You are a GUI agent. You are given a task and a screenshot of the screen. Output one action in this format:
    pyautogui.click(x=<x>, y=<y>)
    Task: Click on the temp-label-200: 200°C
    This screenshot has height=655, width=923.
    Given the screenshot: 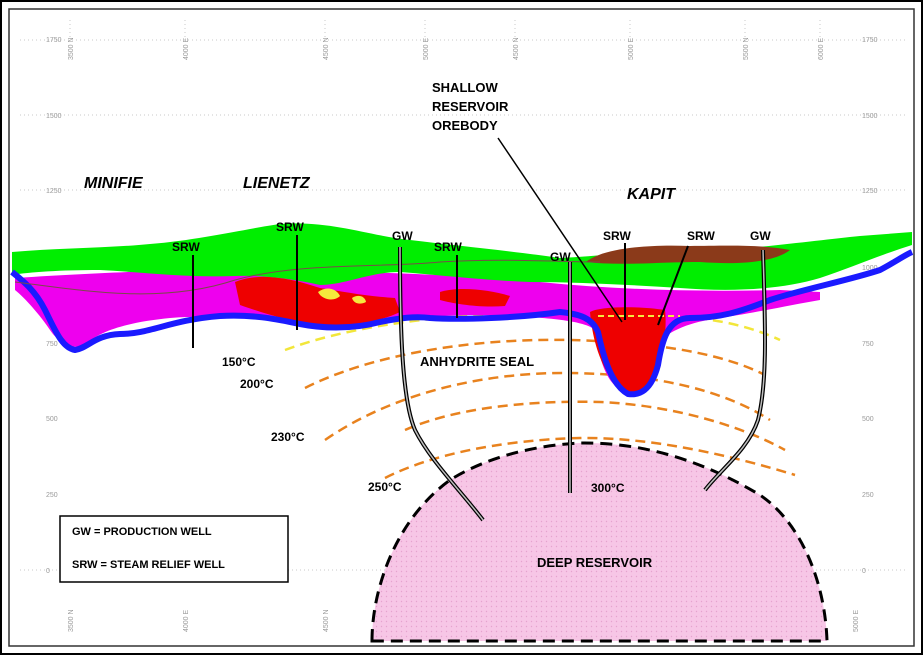 What is the action you would take?
    pyautogui.click(x=257, y=384)
    